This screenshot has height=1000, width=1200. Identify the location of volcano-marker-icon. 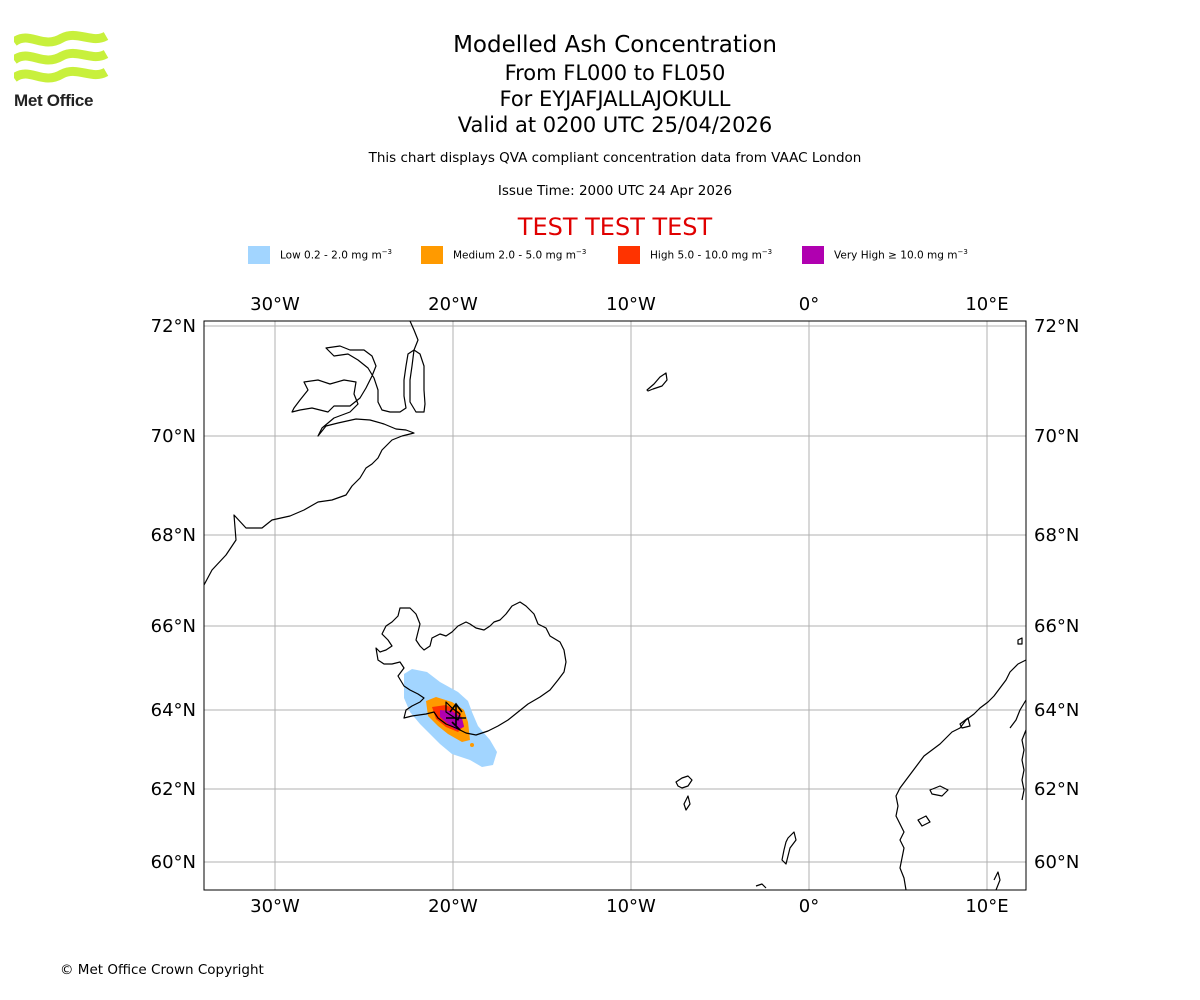
(456, 716).